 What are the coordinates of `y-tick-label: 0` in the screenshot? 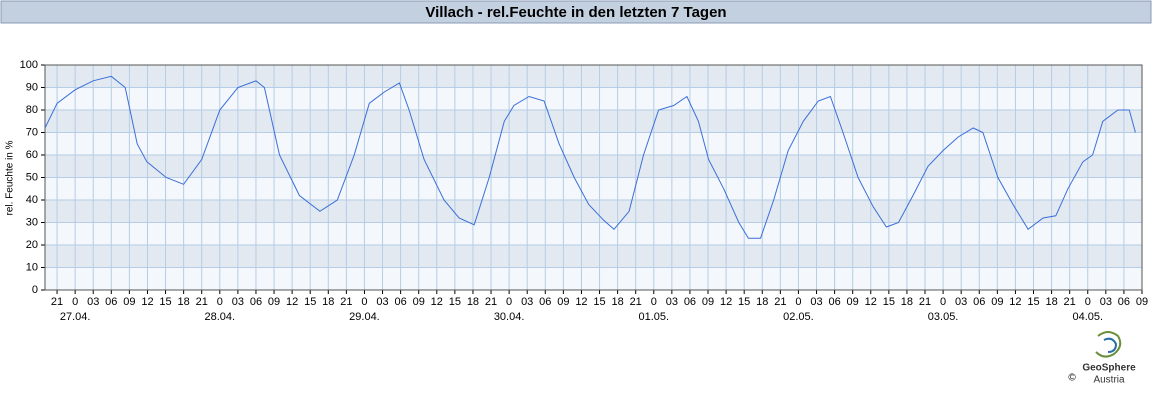 It's located at (35, 290).